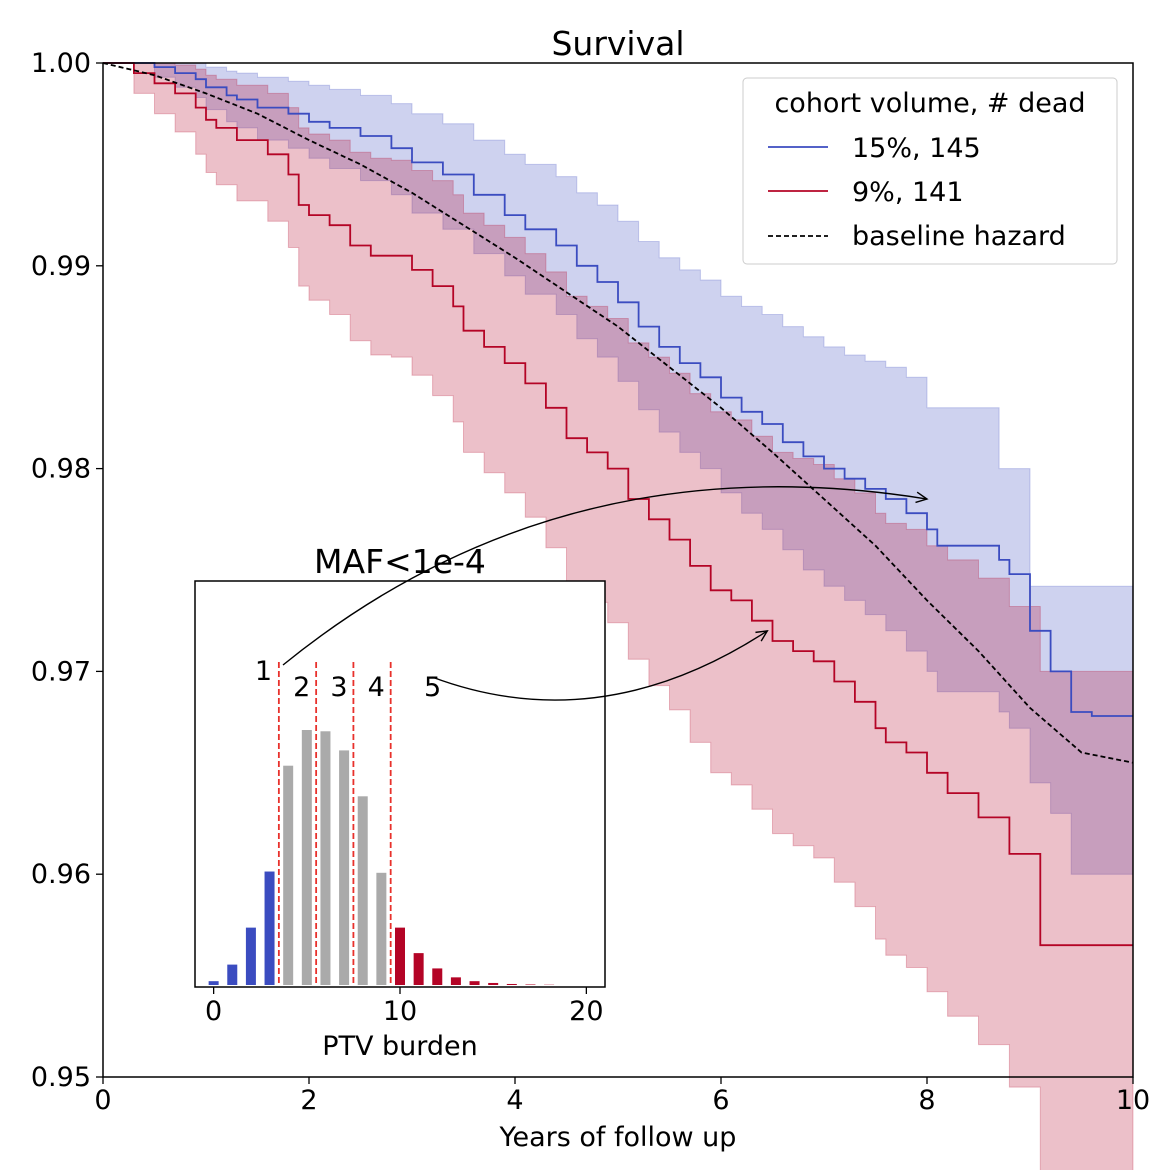 The width and height of the screenshot is (1168, 1170). Describe the element at coordinates (929, 103) in the screenshot. I see `legend-title: cohort volume, # dead` at that location.